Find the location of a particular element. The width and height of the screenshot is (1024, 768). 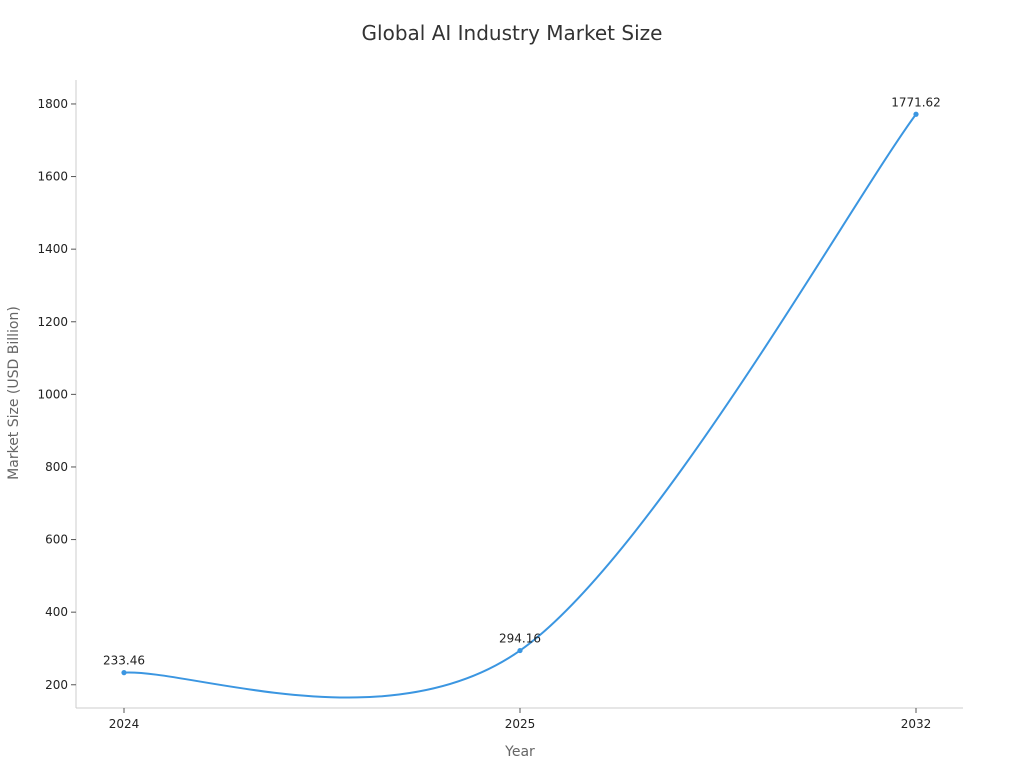

chart-title: Global AI Industry Market Size is located at coordinates (512, 33).